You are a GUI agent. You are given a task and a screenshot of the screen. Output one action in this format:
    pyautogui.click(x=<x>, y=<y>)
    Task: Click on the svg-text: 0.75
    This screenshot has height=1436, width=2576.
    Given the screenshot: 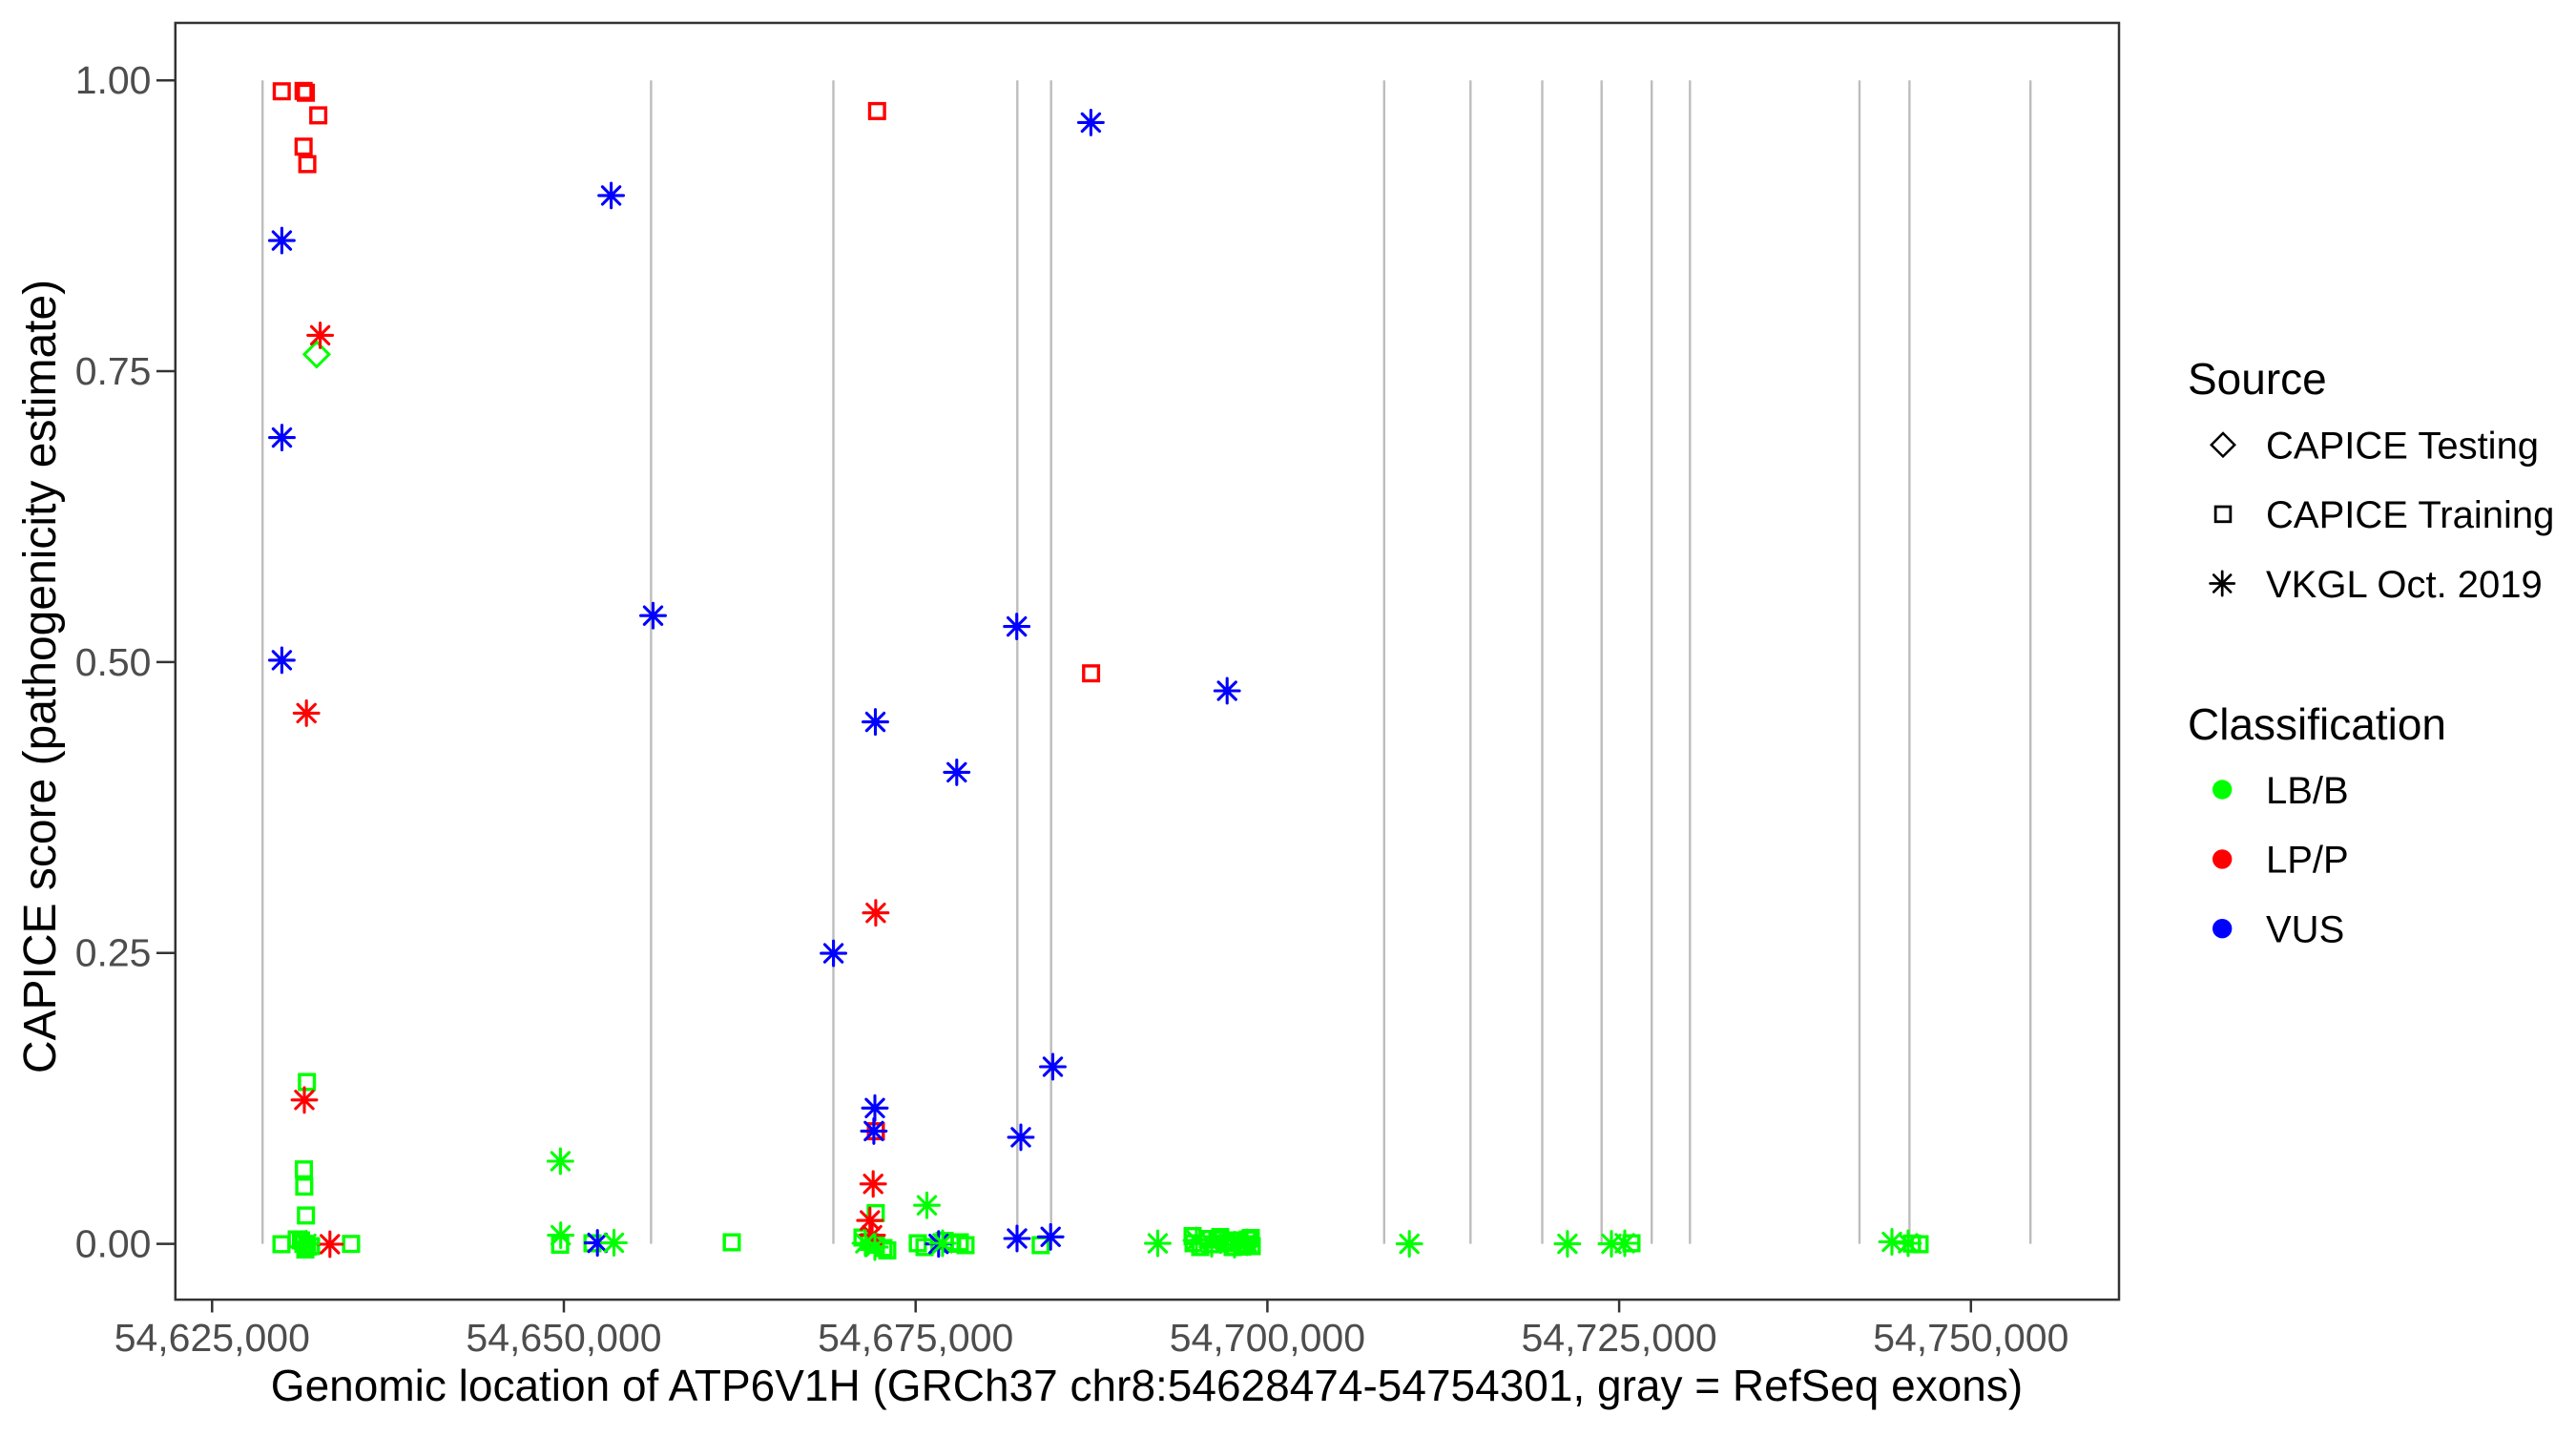 What is the action you would take?
    pyautogui.click(x=113, y=371)
    